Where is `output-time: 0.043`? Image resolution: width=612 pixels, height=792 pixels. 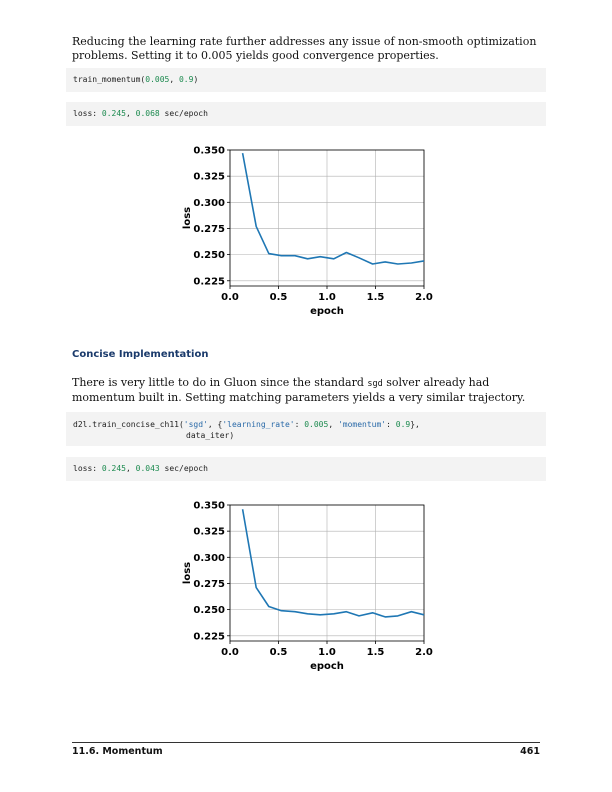 output-time: 0.043 is located at coordinates (147, 468).